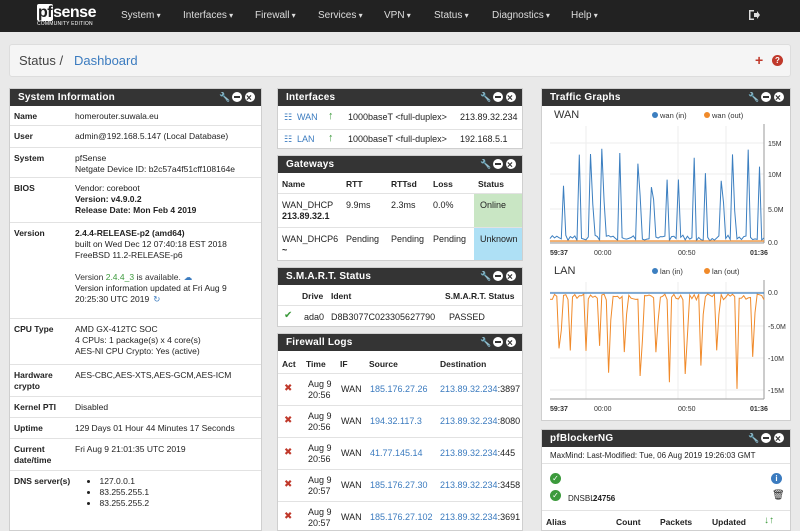 Image resolution: width=800 pixels, height=531 pixels. I want to click on menu-help: Help, so click(584, 16).